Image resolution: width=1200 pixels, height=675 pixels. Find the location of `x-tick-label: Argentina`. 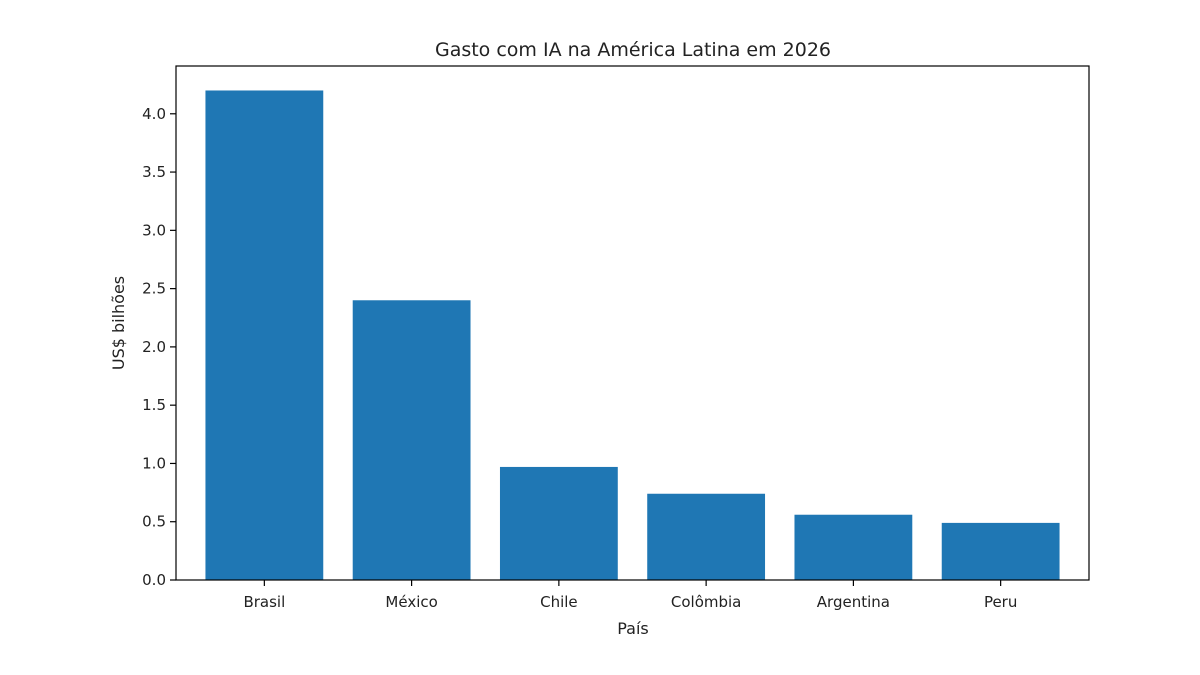

x-tick-label: Argentina is located at coordinates (853, 602).